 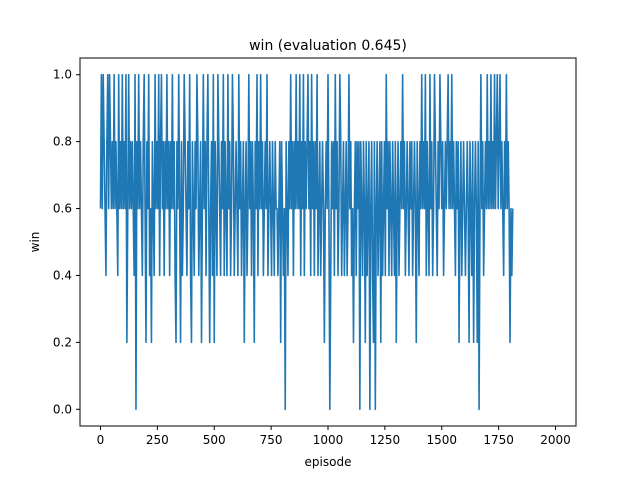 What do you see at coordinates (35, 242) in the screenshot?
I see `y-axis-label: win` at bounding box center [35, 242].